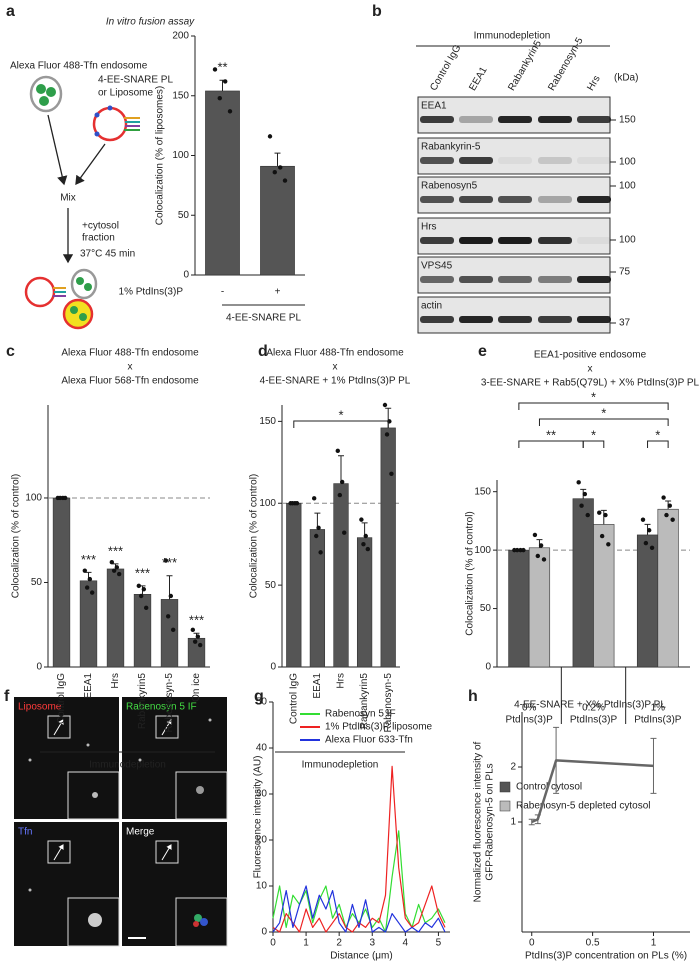 The height and width of the screenshot is (963, 700). Describe the element at coordinates (66, 884) in the screenshot. I see `micrograph` at that location.